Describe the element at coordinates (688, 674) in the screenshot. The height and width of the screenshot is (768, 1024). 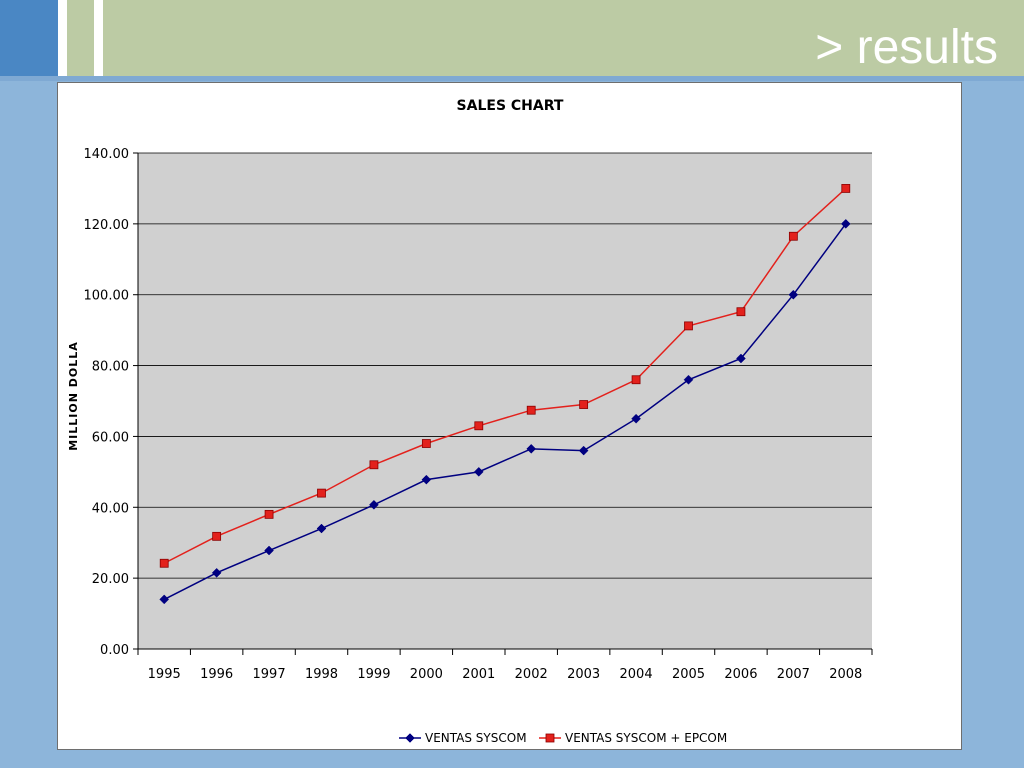
I see `x-tick-label: 2005` at that location.